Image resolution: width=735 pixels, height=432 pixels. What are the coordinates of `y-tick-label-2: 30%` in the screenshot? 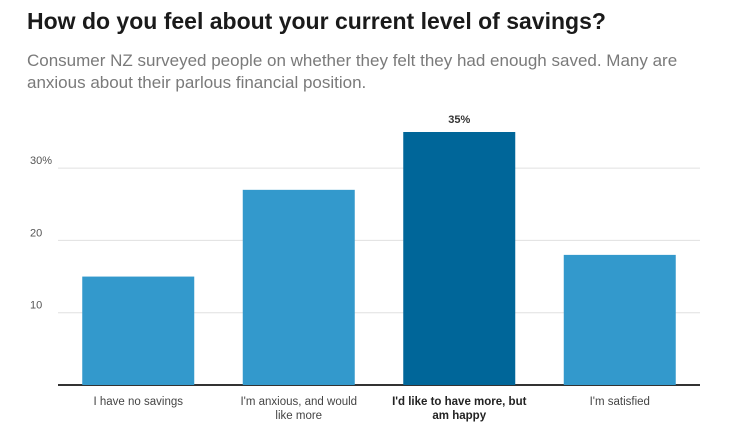 It's located at (41, 161).